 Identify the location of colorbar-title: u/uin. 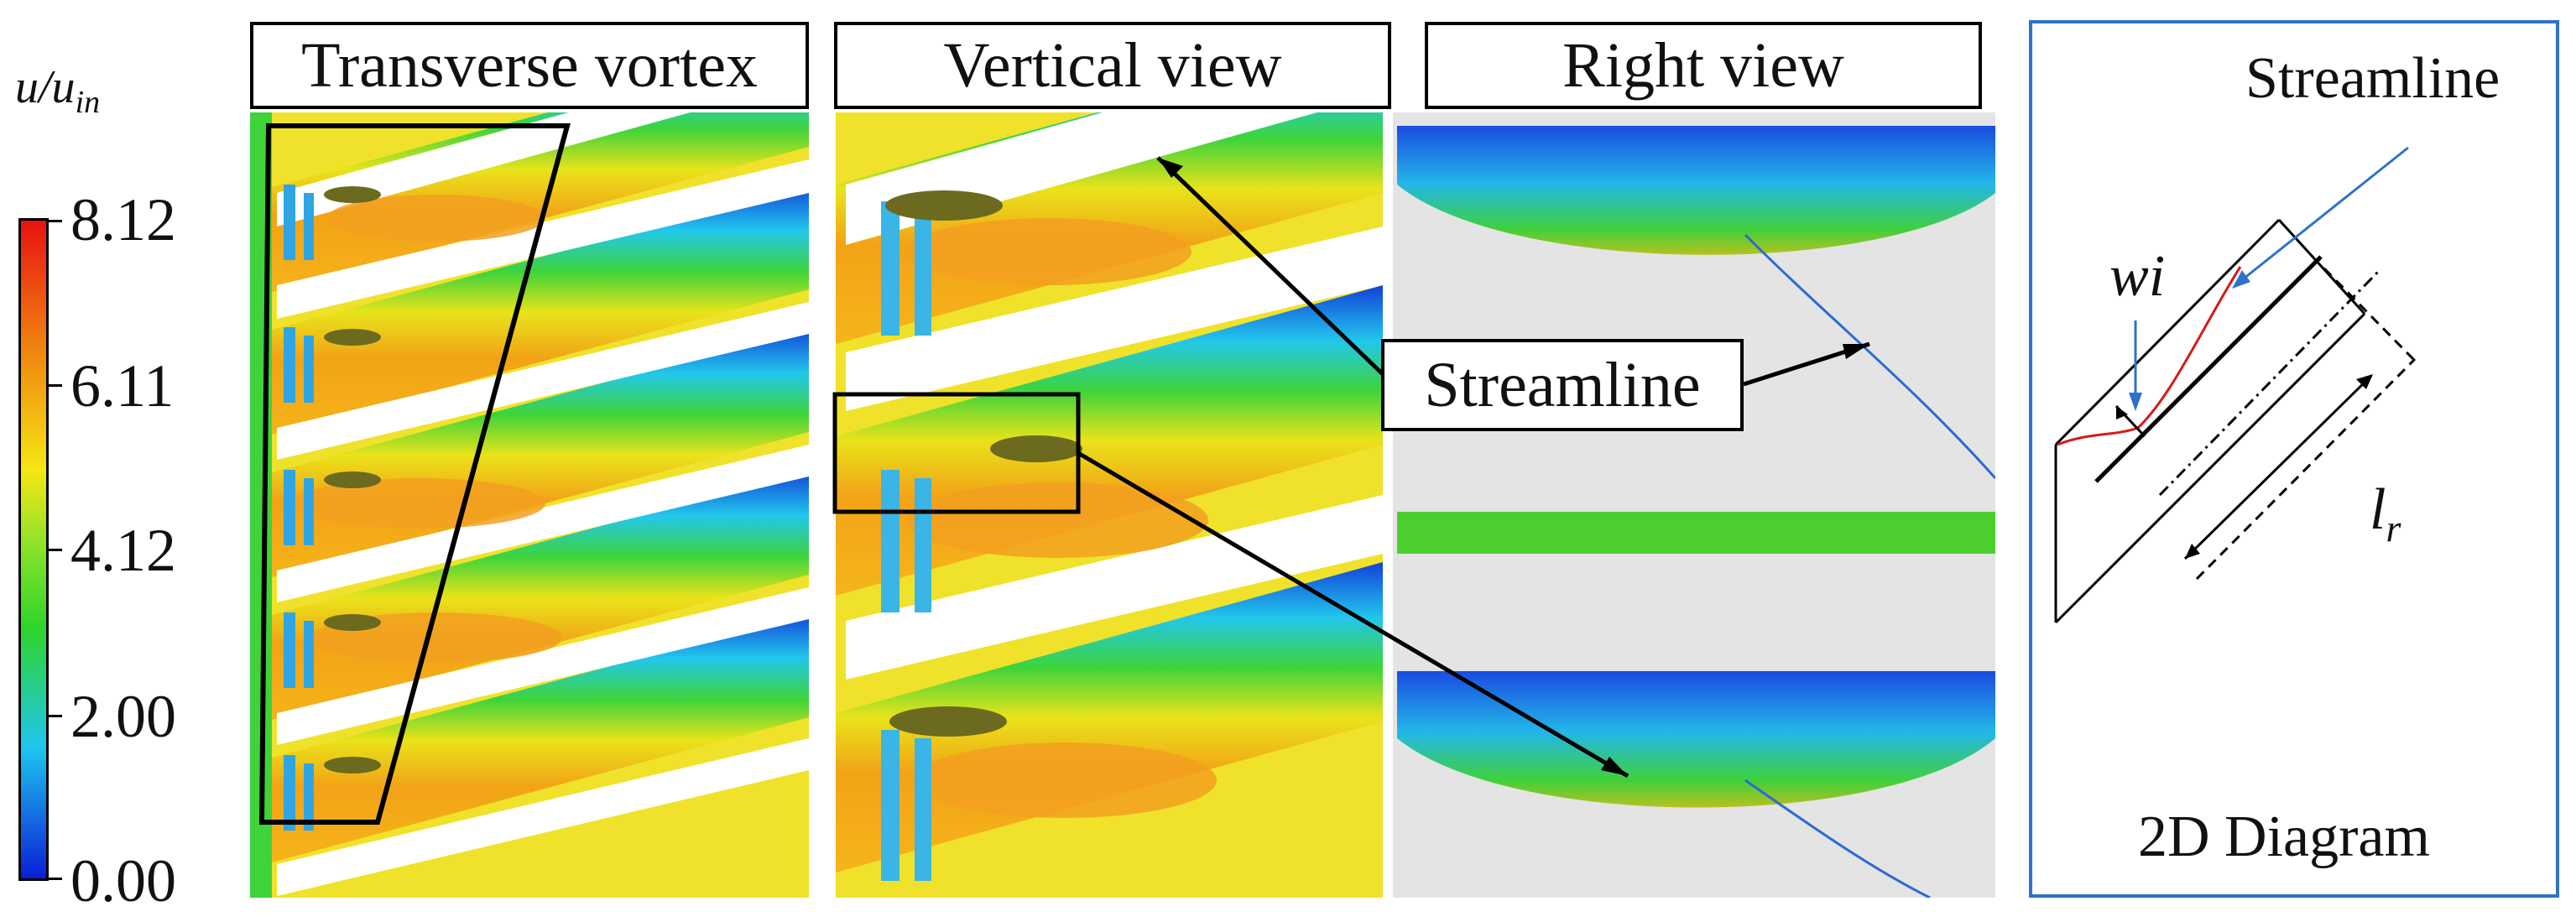
(58, 91).